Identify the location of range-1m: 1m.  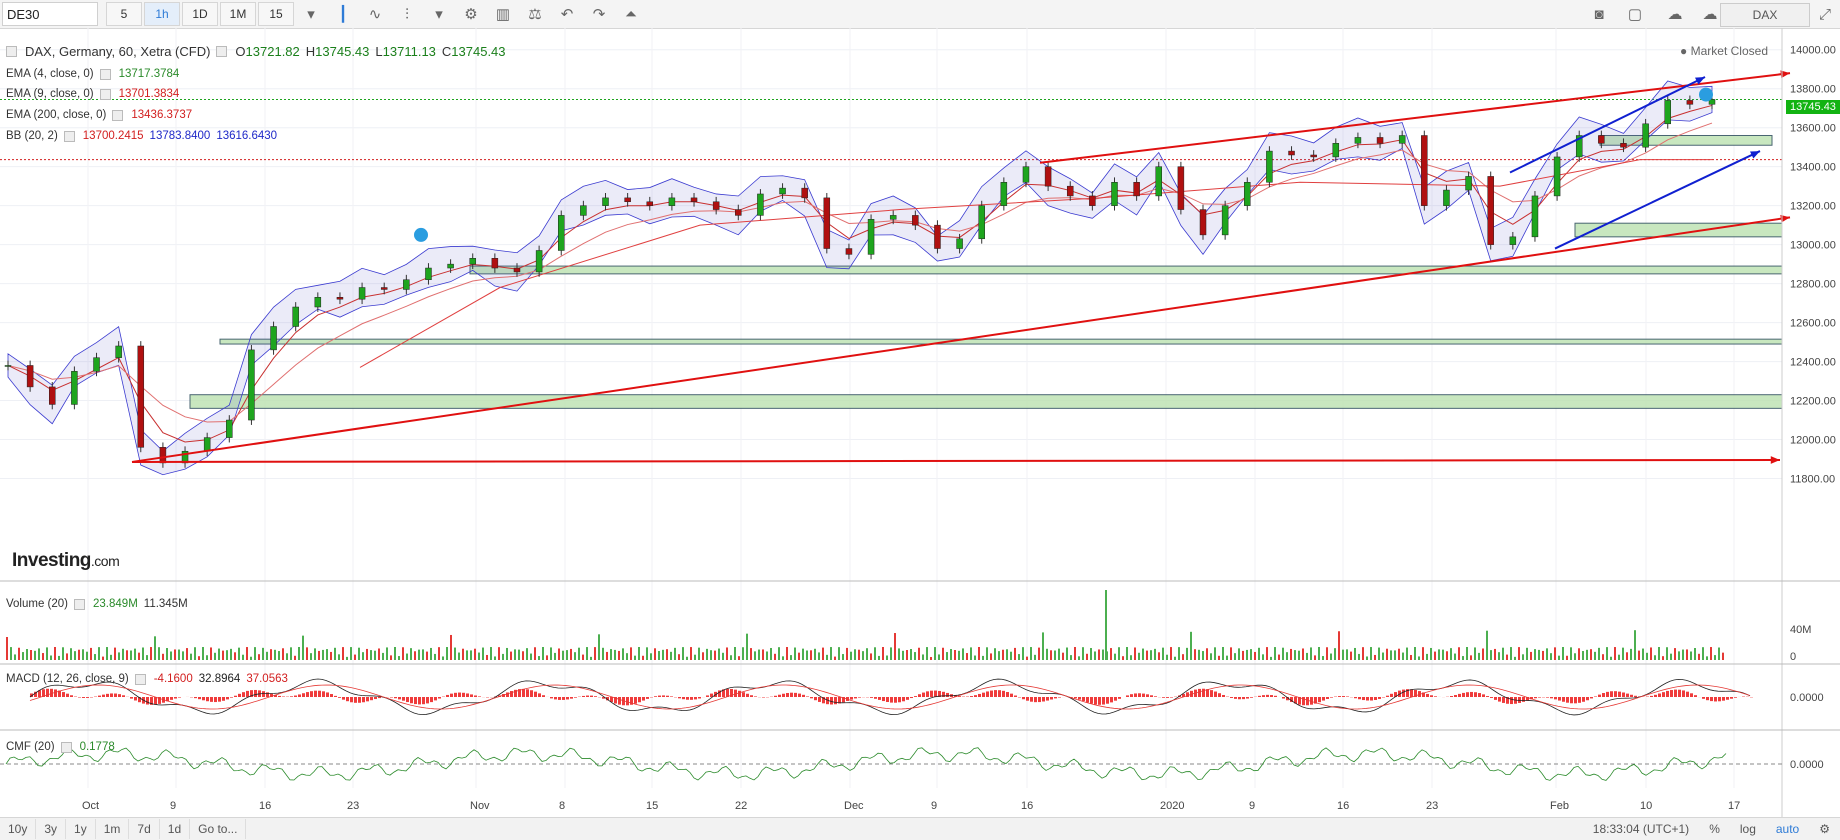
(113, 829).